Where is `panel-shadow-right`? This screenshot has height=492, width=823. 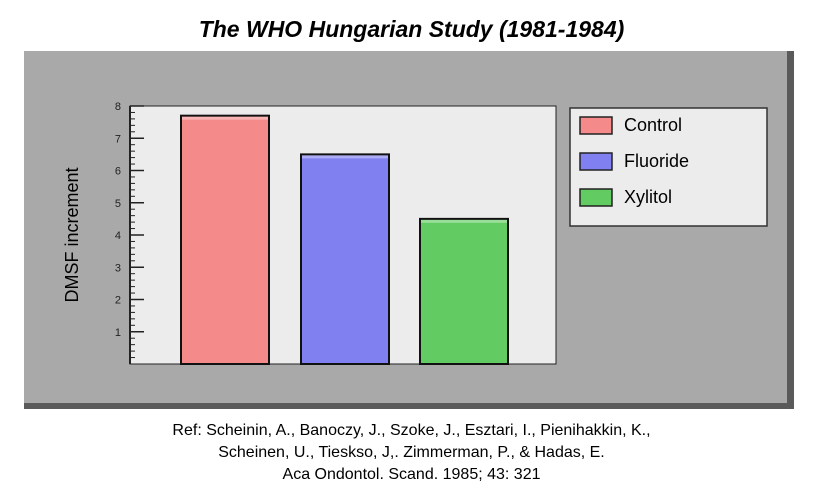 panel-shadow-right is located at coordinates (790, 230).